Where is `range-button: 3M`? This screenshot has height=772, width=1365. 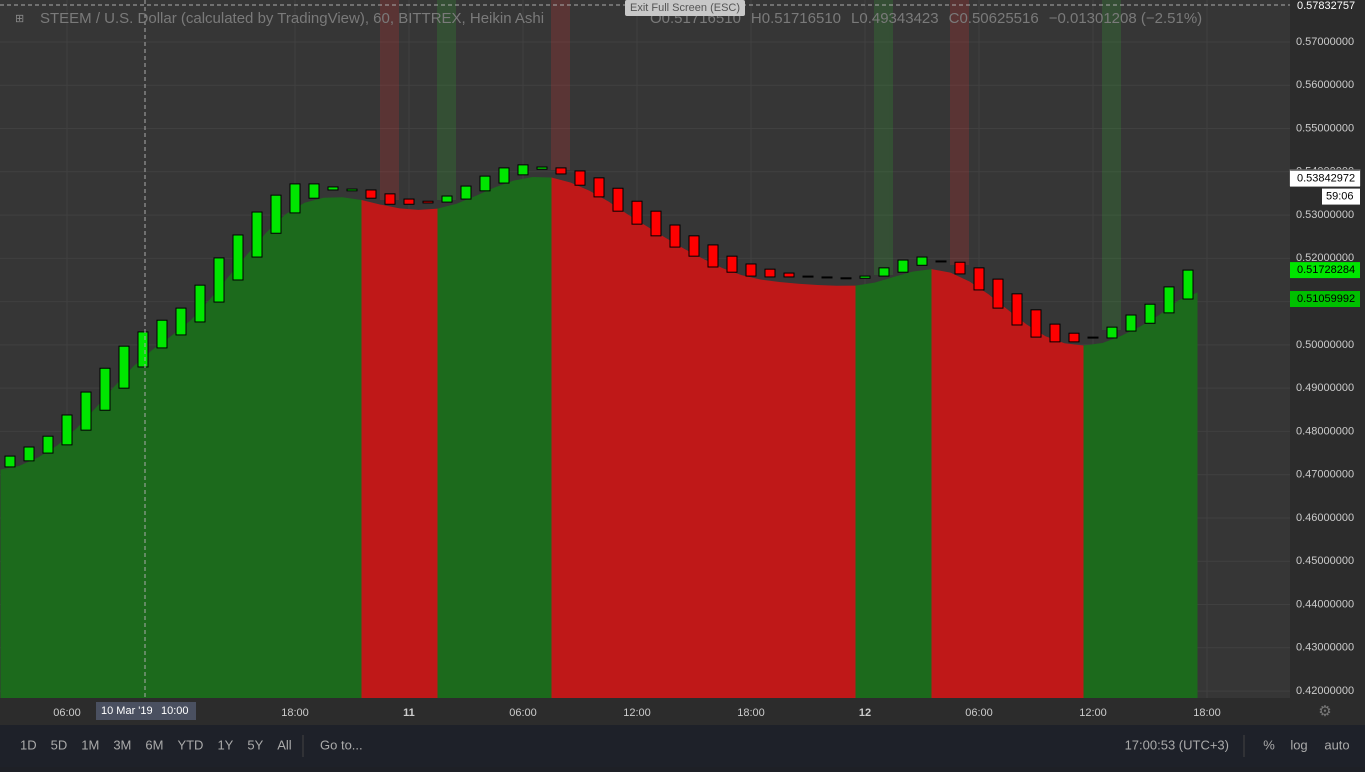 range-button: 3M is located at coordinates (122, 744).